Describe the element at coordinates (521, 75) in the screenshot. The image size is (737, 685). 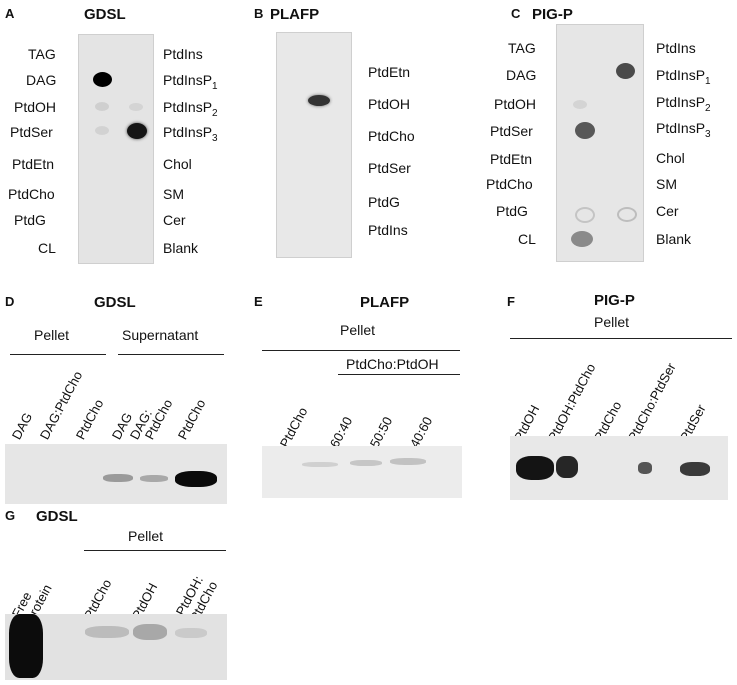
I see `panel-c-left-label: DAG` at that location.